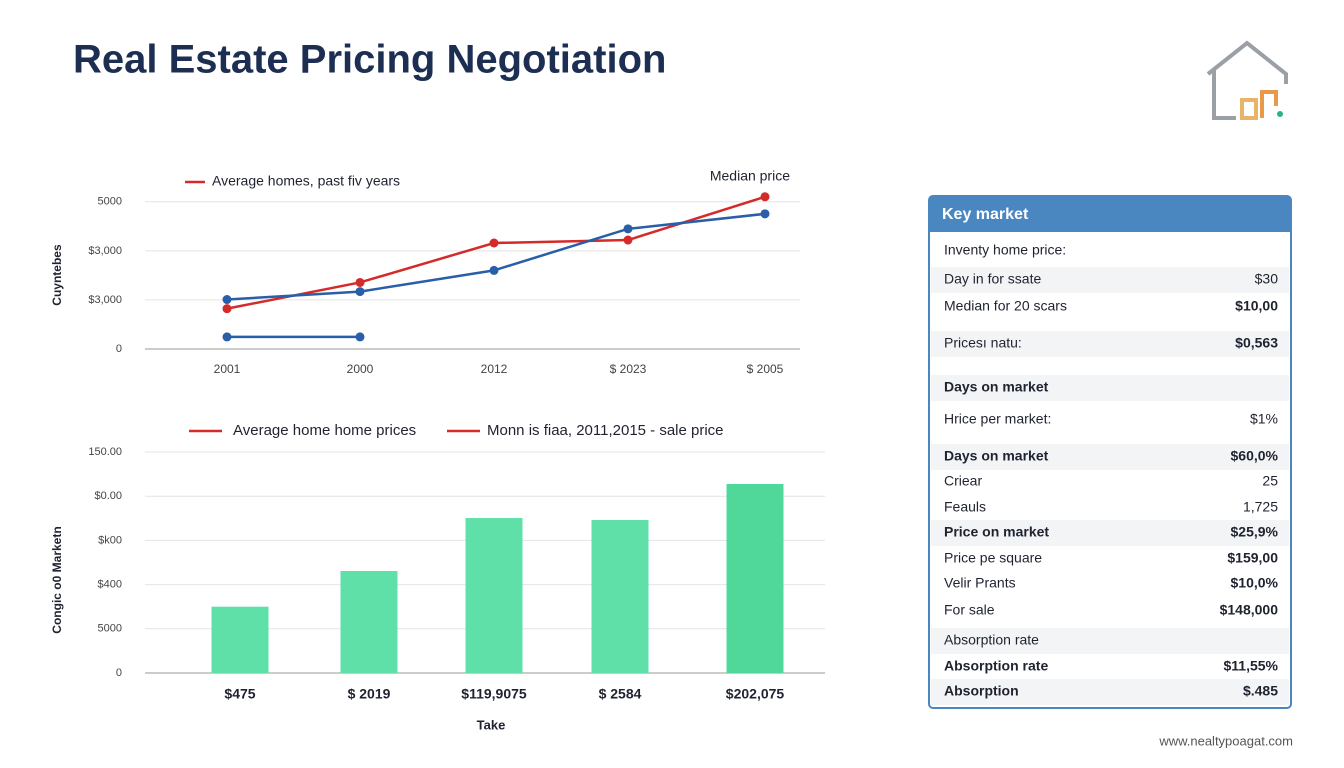 The width and height of the screenshot is (1344, 768). What do you see at coordinates (306, 181) in the screenshot?
I see `legend-label: Average homes, past fiv years` at bounding box center [306, 181].